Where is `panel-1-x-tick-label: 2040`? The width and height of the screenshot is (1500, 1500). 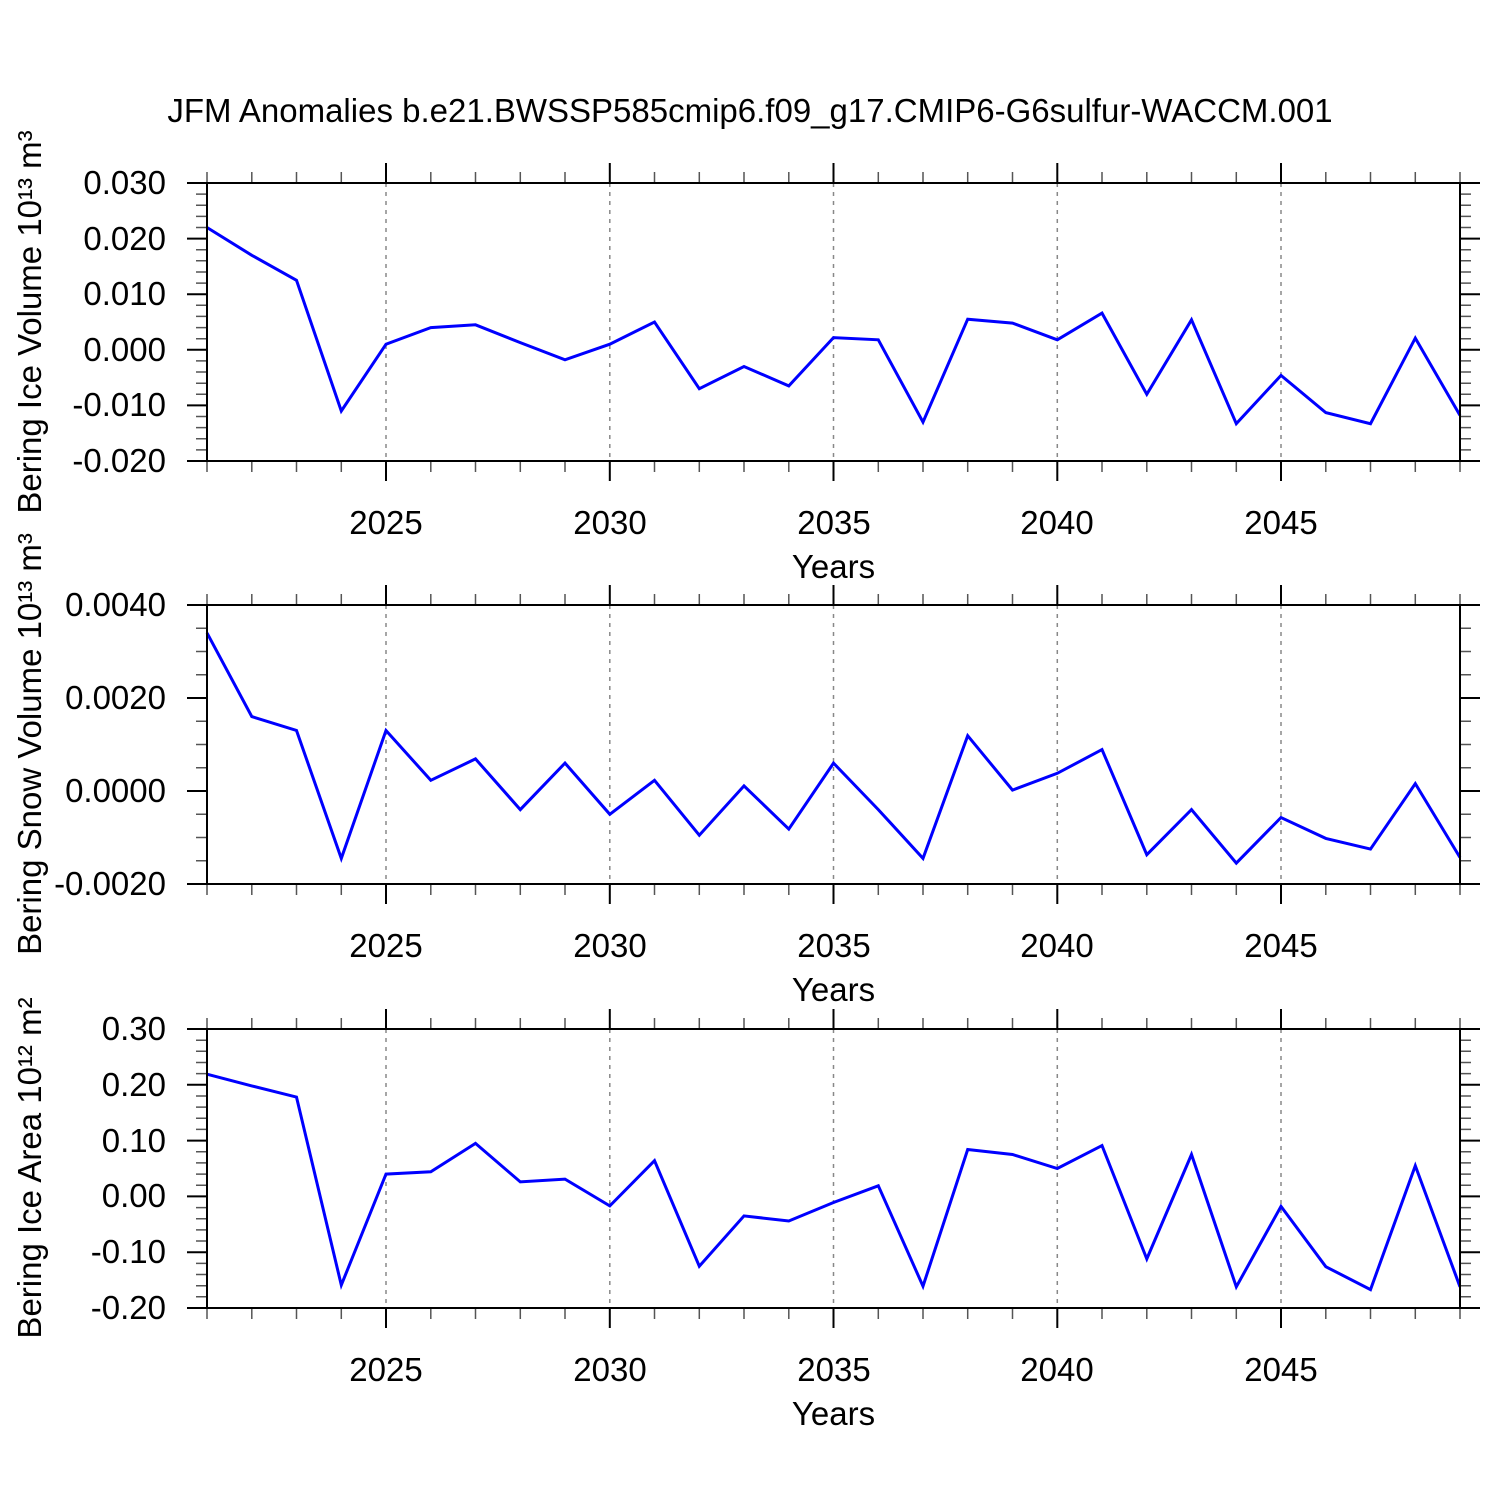 panel-1-x-tick-label: 2040 is located at coordinates (1057, 522).